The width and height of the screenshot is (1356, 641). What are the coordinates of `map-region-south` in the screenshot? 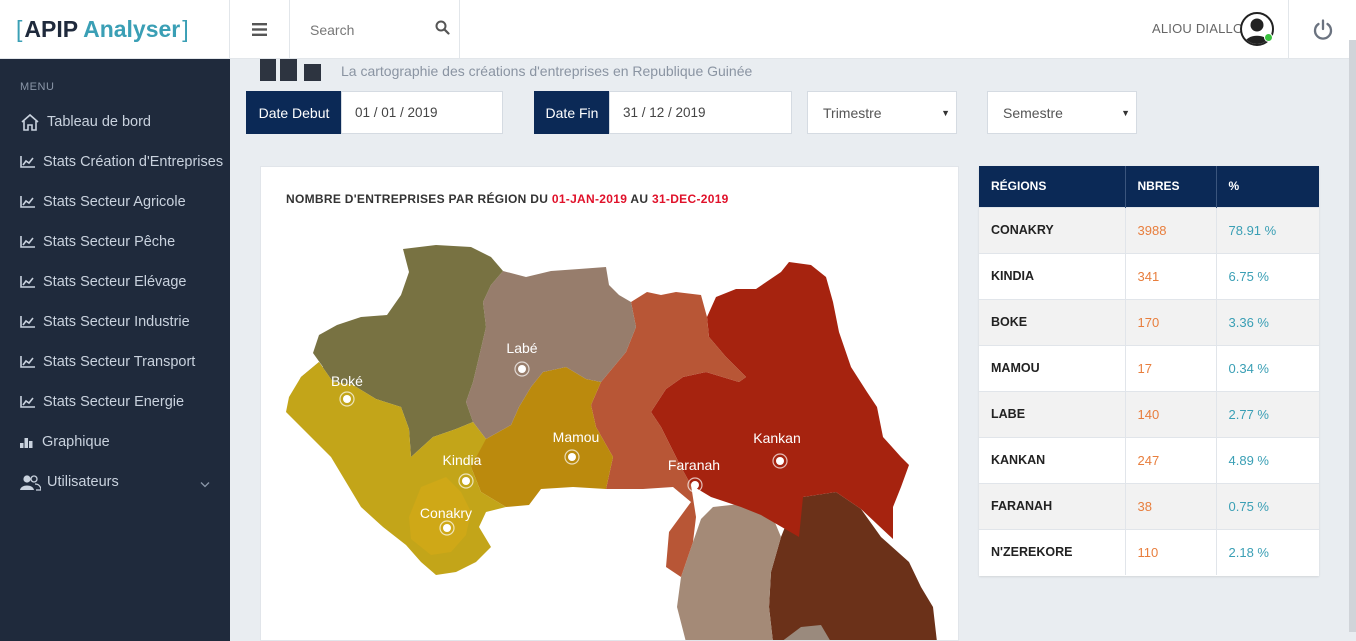 It's located at (729, 572).